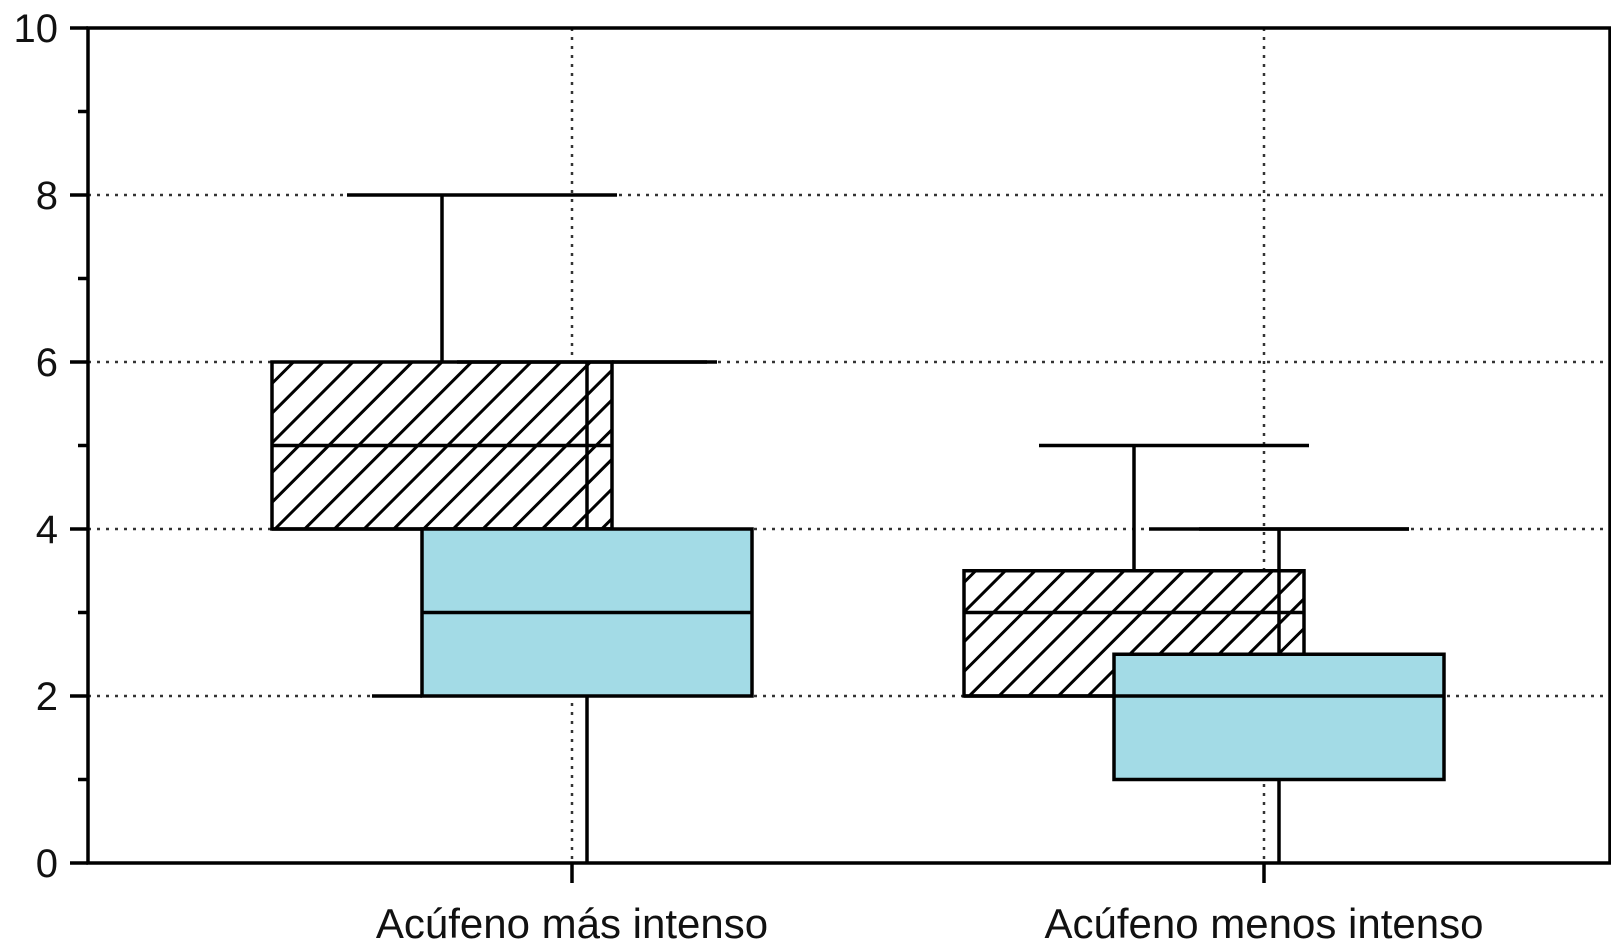 The image size is (1611, 950). I want to click on y-tick-label: 0, so click(47, 864).